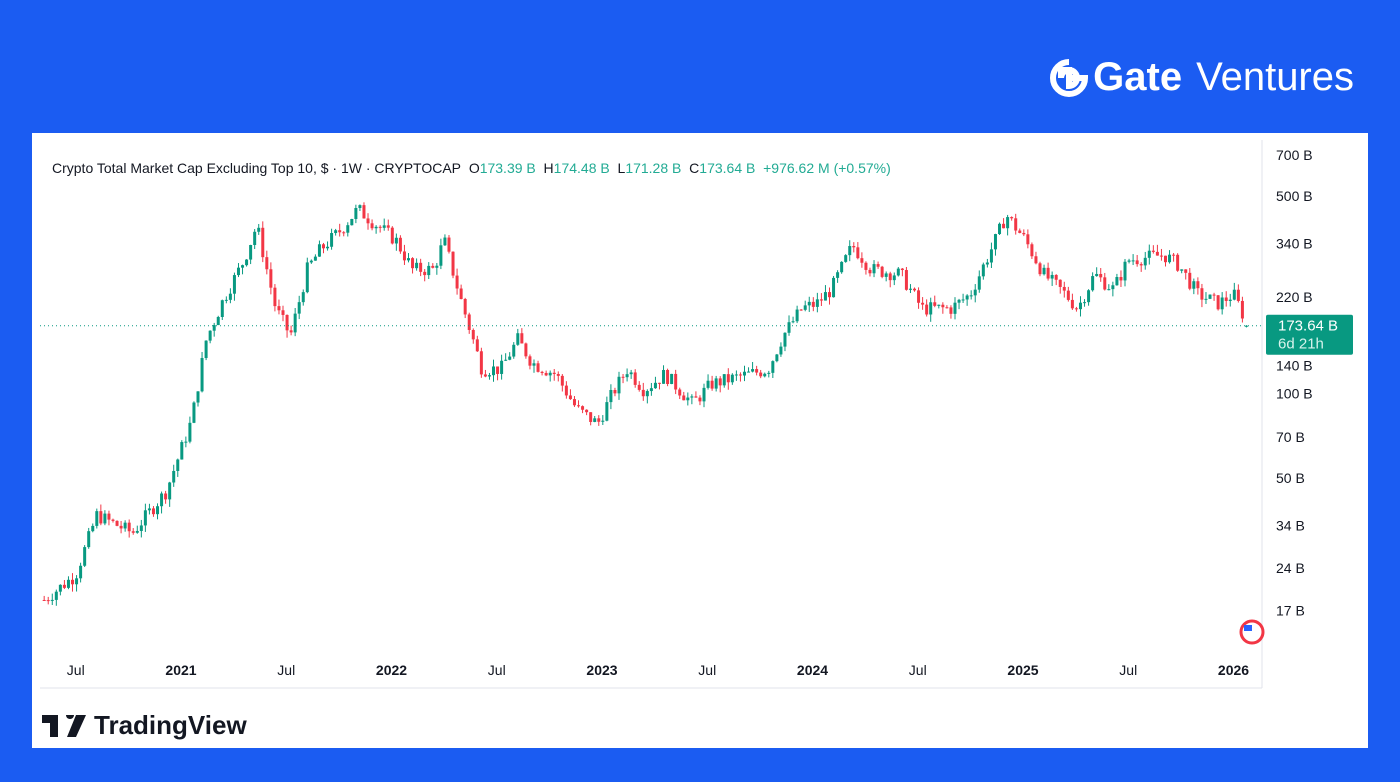 The width and height of the screenshot is (1400, 782). I want to click on us-flag-icon, so click(1252, 632).